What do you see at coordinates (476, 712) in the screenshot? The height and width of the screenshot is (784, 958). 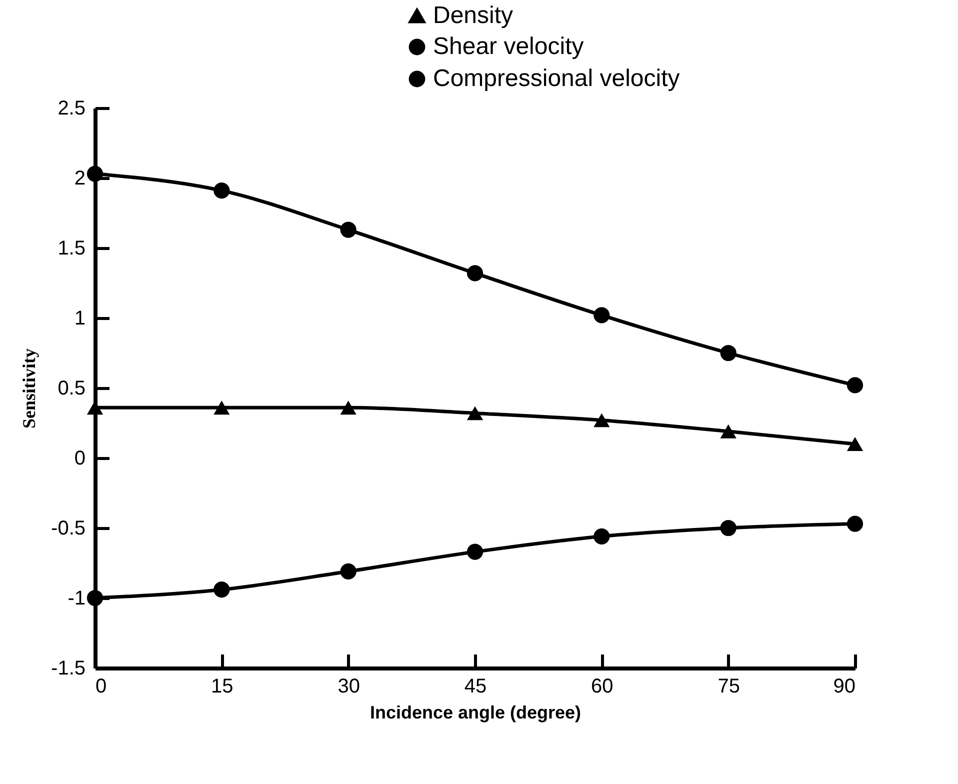 I see `x-axis-title: Incidence angle (degree)` at bounding box center [476, 712].